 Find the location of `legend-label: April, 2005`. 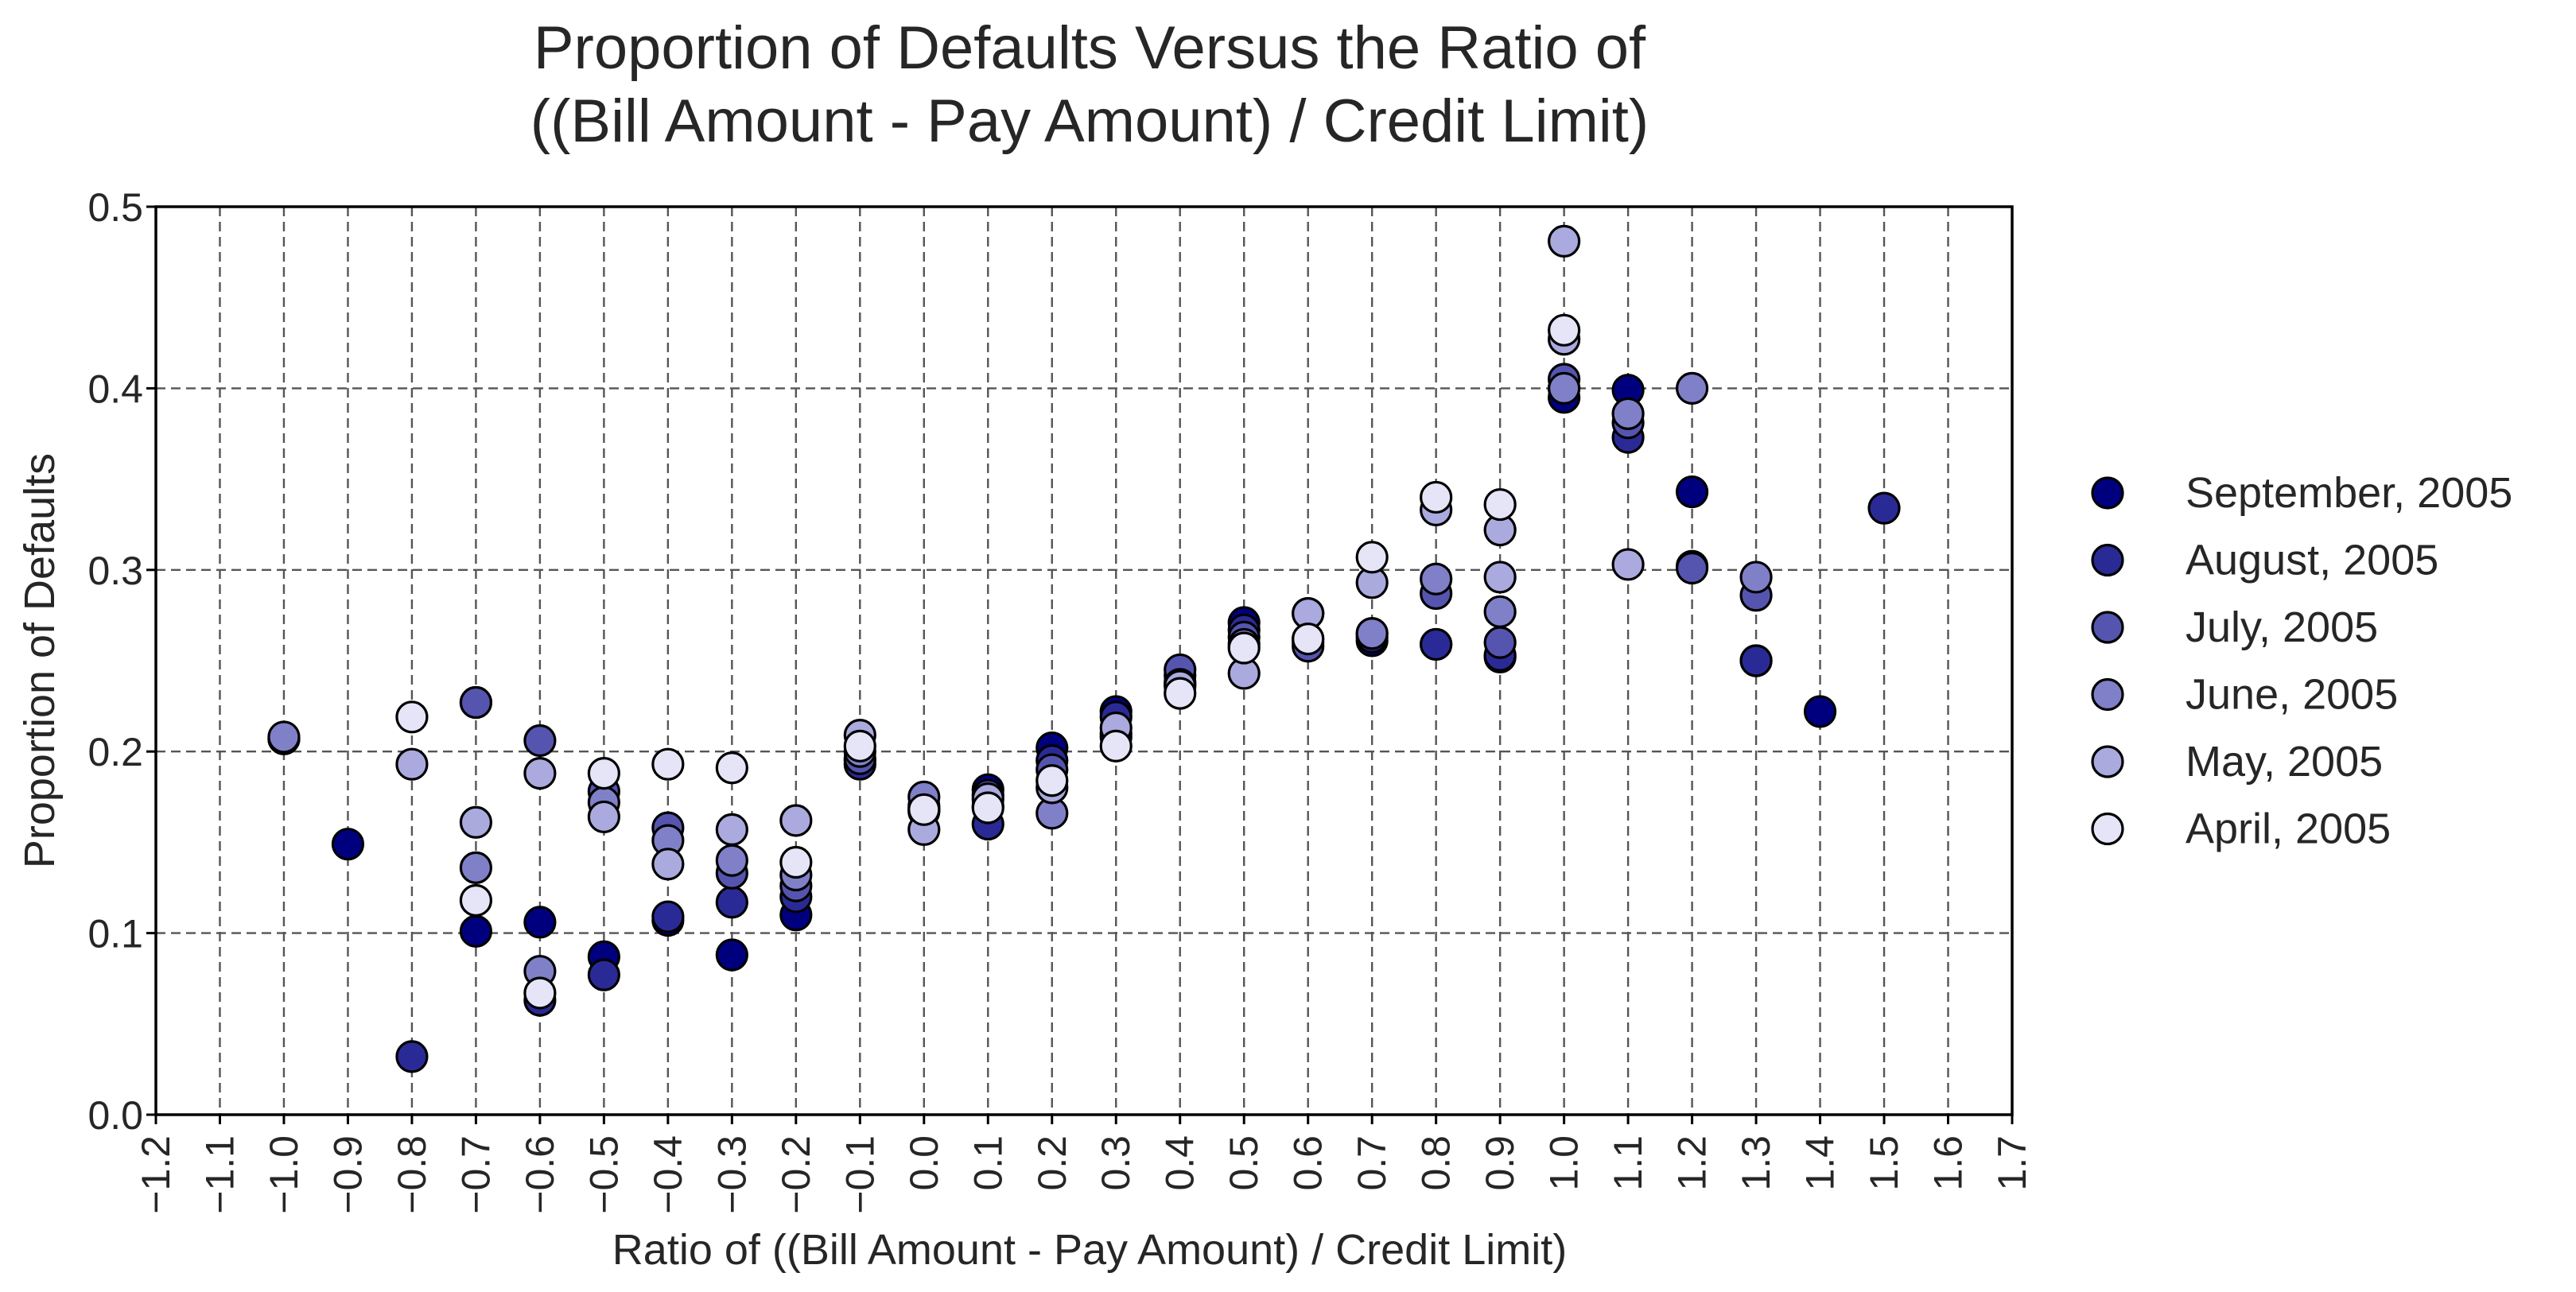

legend-label: April, 2005 is located at coordinates (2288, 829).